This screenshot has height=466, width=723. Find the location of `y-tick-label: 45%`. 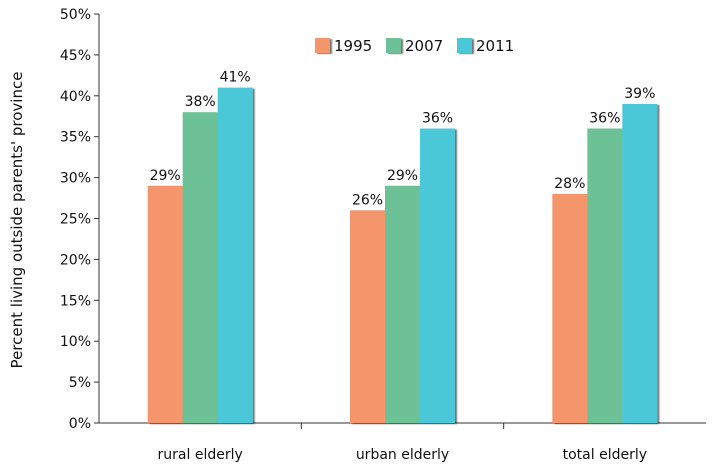

y-tick-label: 45% is located at coordinates (75, 56).